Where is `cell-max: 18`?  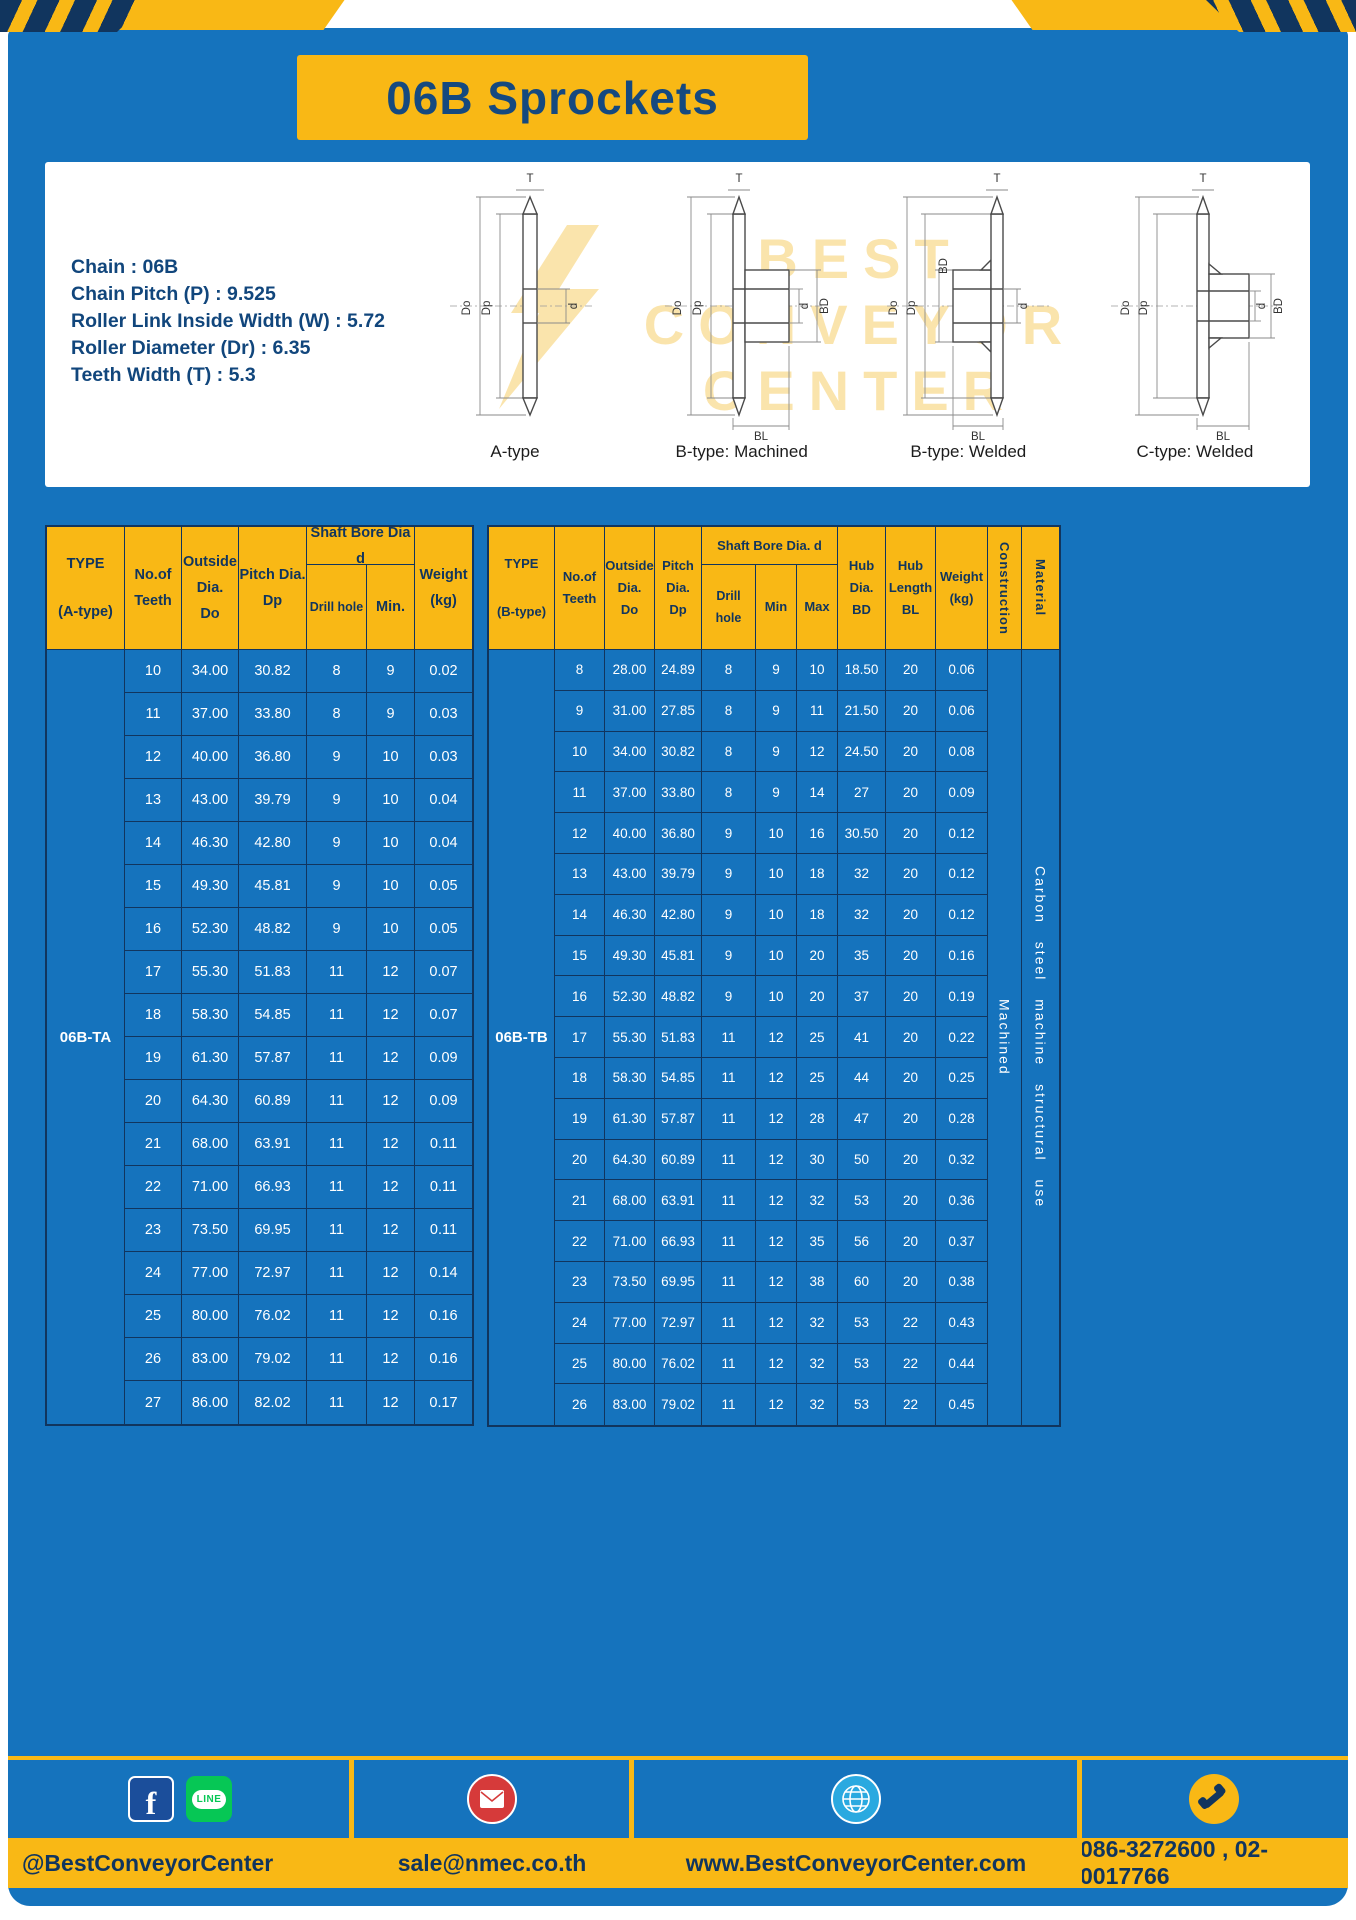 cell-max: 18 is located at coordinates (817, 915).